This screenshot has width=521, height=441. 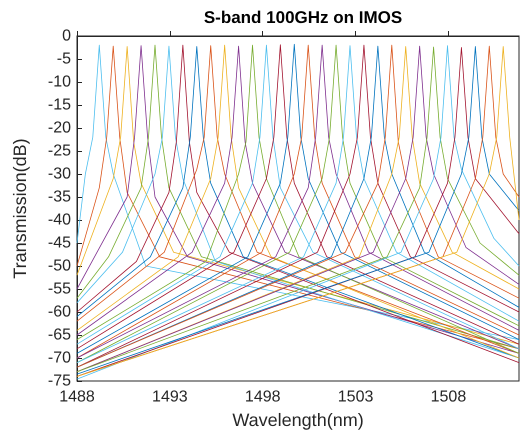 I want to click on chart-title: S-band 100GHz on IMOS, so click(x=303, y=17).